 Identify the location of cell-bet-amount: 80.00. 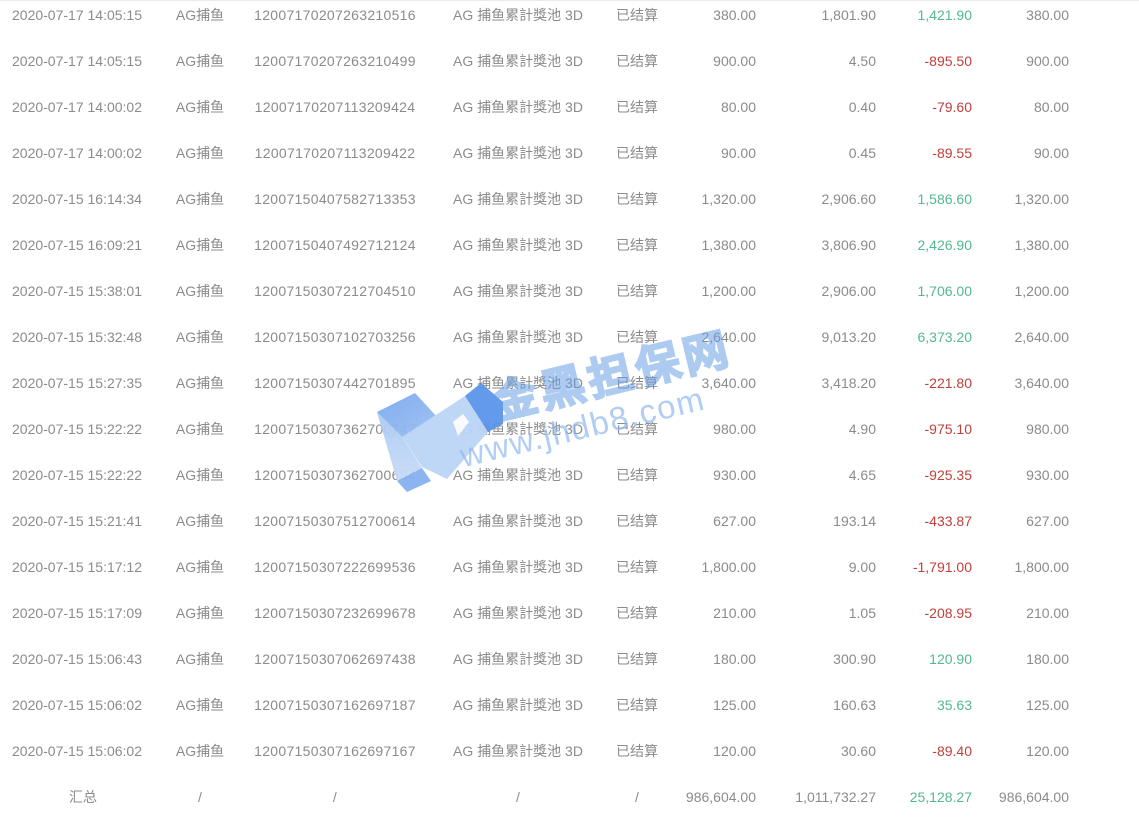
(738, 107).